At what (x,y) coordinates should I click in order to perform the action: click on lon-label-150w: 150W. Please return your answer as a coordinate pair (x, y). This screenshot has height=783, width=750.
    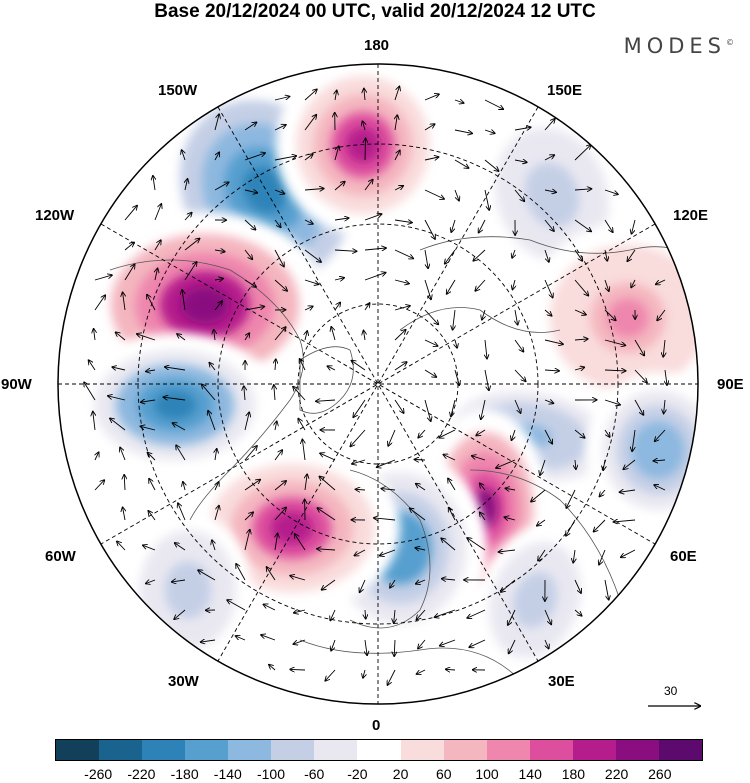
    Looking at the image, I should click on (178, 90).